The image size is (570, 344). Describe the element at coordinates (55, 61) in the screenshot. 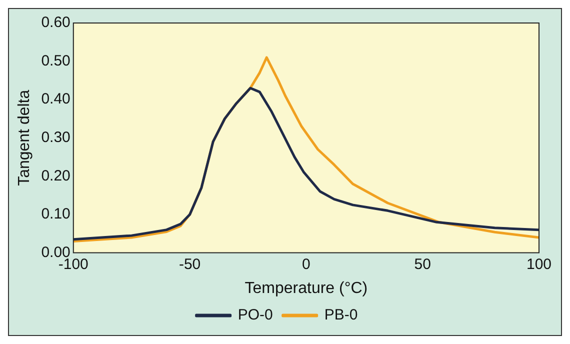

I see `y-tick-label: 0.50` at that location.